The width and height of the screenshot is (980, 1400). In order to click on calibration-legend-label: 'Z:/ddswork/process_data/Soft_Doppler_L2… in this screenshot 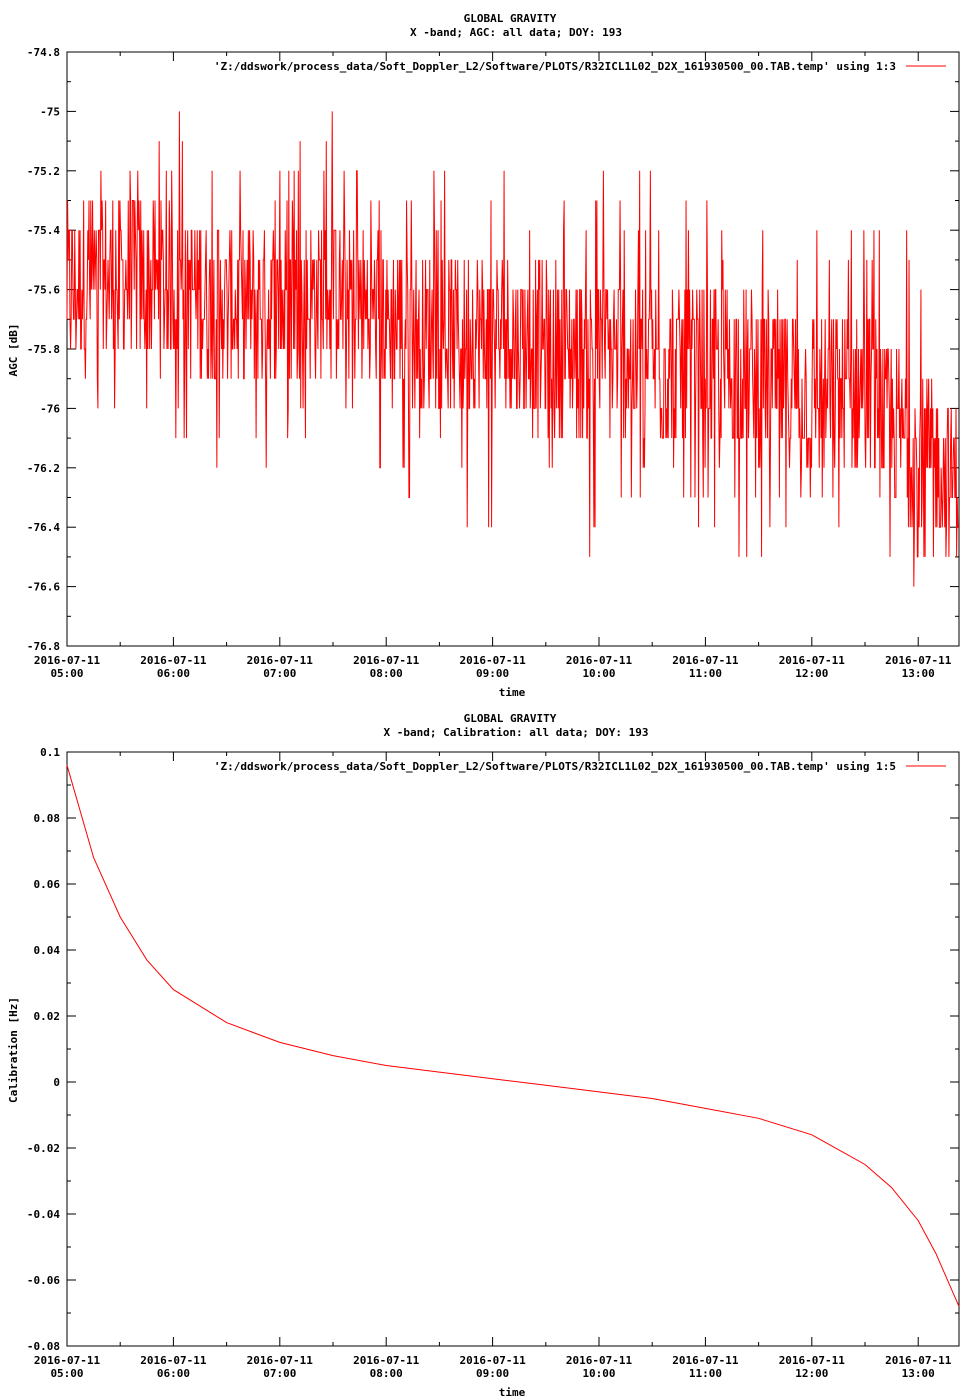, I will do `click(555, 766)`.